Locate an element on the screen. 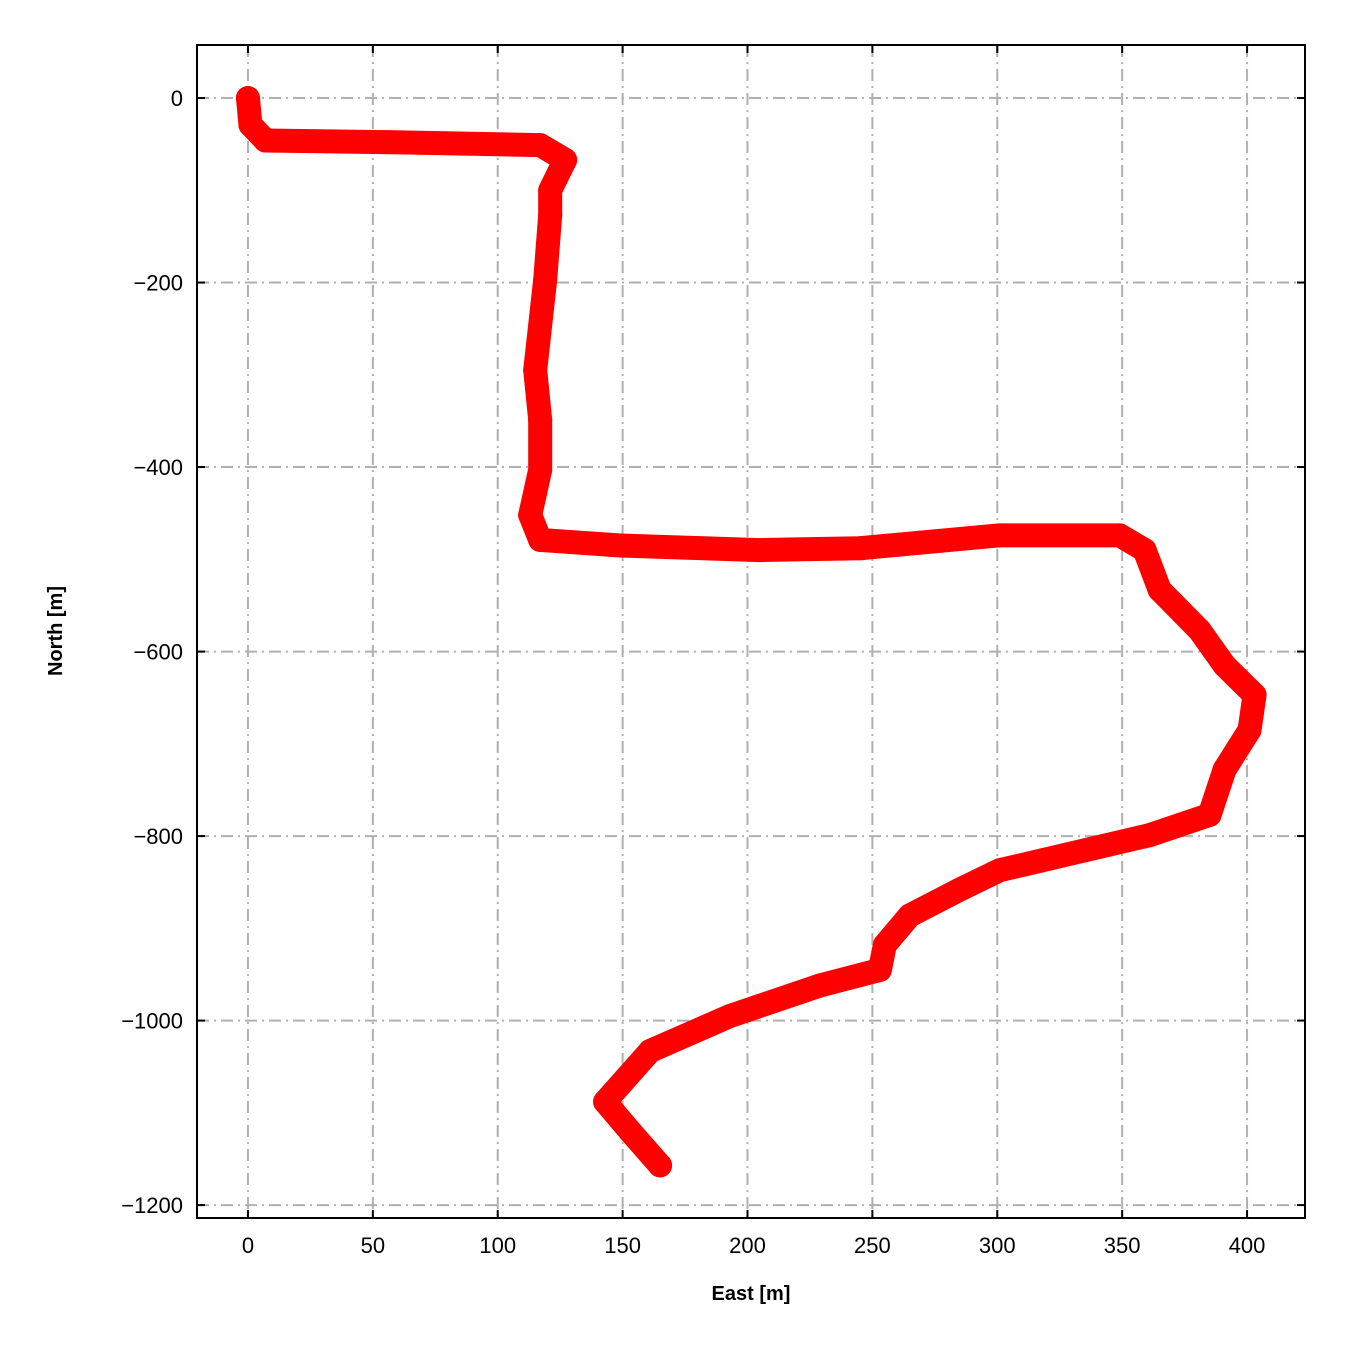 This screenshot has width=1350, height=1350. x-tick-label: 200 is located at coordinates (747, 1245).